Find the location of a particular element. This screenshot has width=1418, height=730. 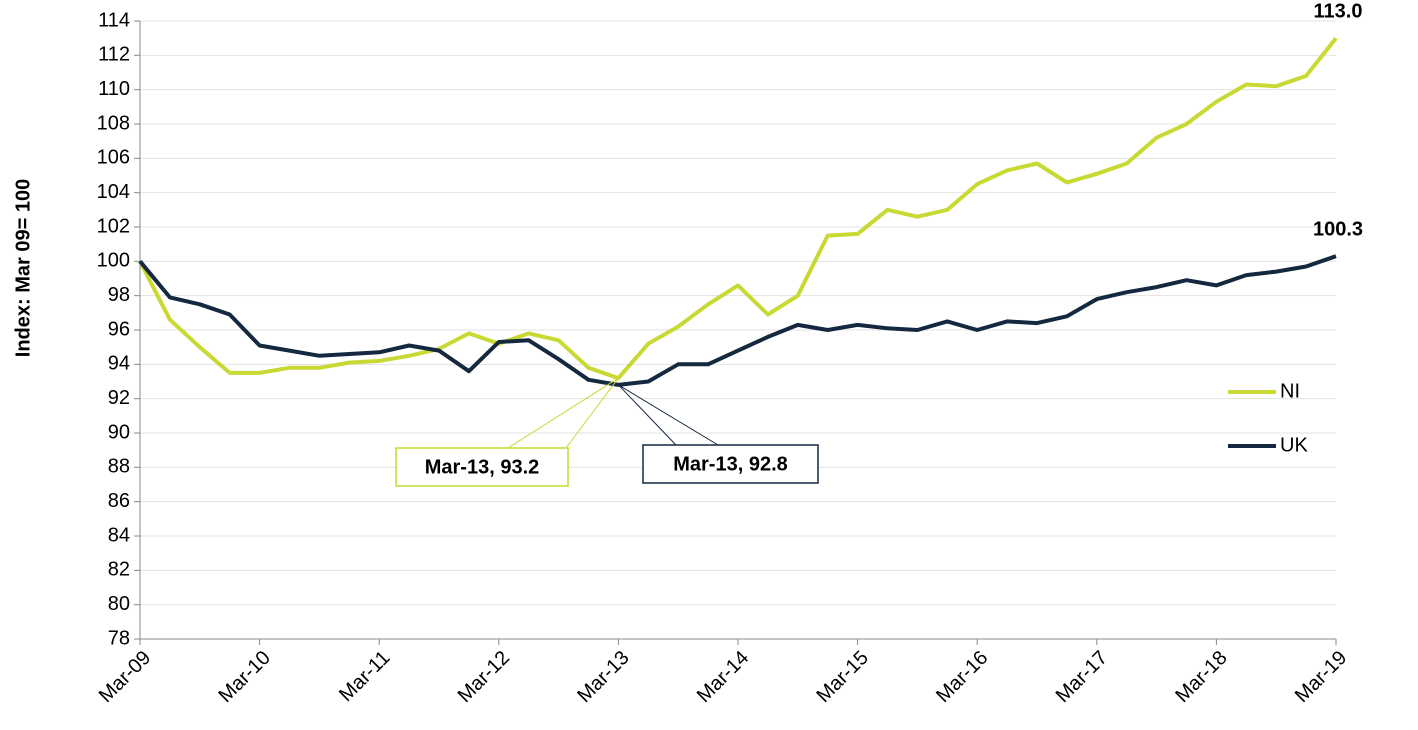

x-tick-label: Mar-12 is located at coordinates (484, 677).